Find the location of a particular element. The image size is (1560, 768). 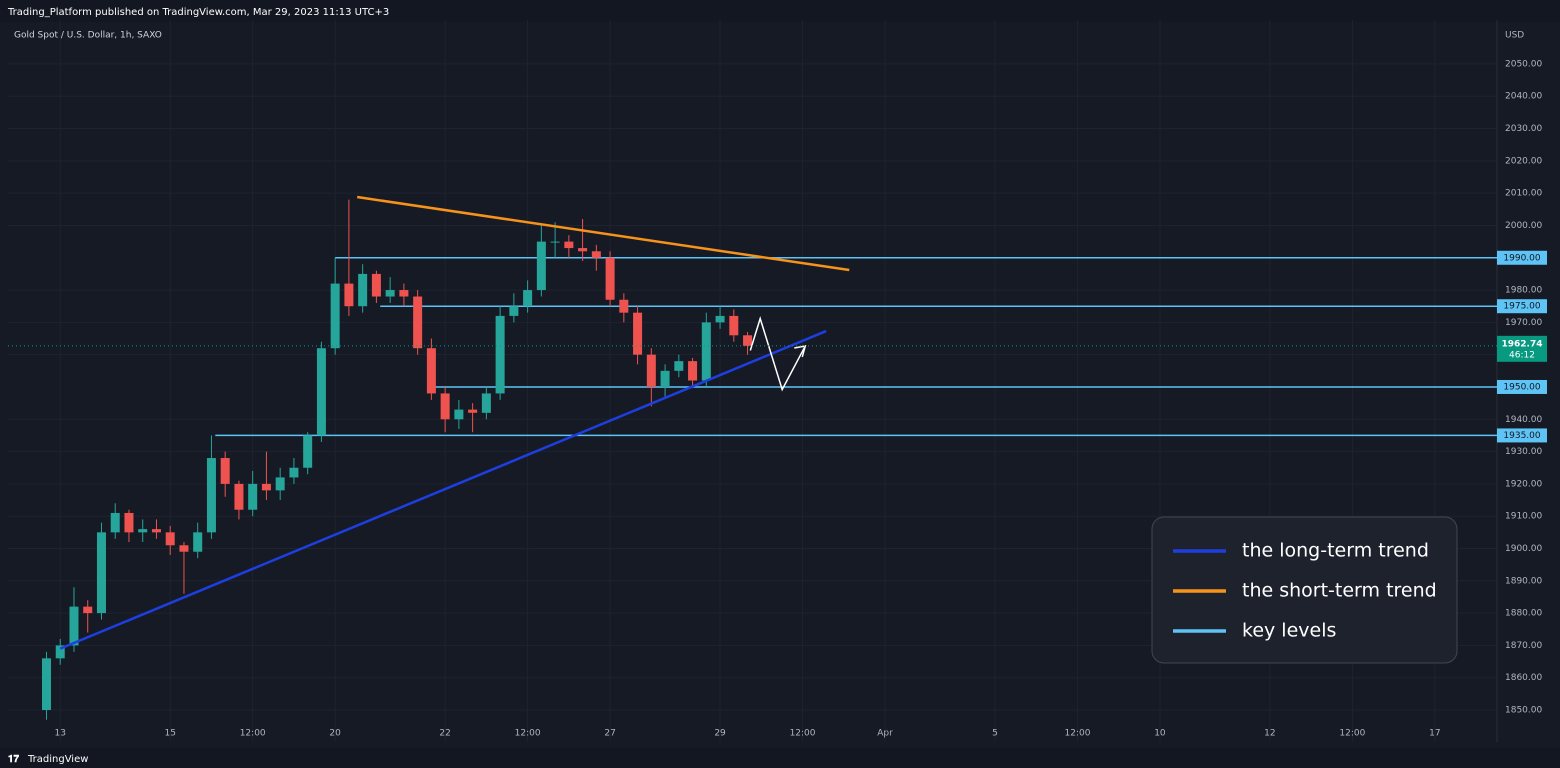

logo-mark: 𝟏𝟕 is located at coordinates (14, 759).